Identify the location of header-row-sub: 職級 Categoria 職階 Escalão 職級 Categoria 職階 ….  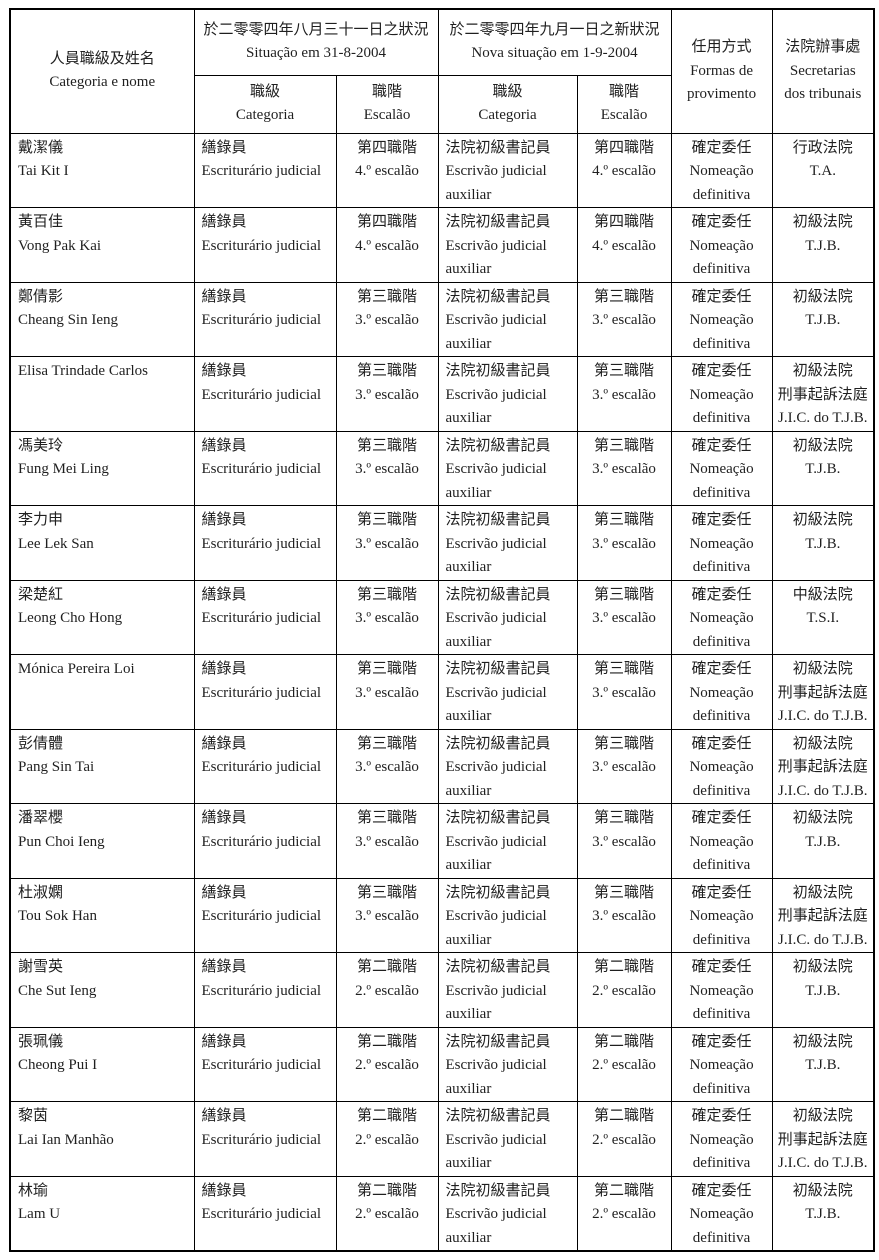
(442, 104).